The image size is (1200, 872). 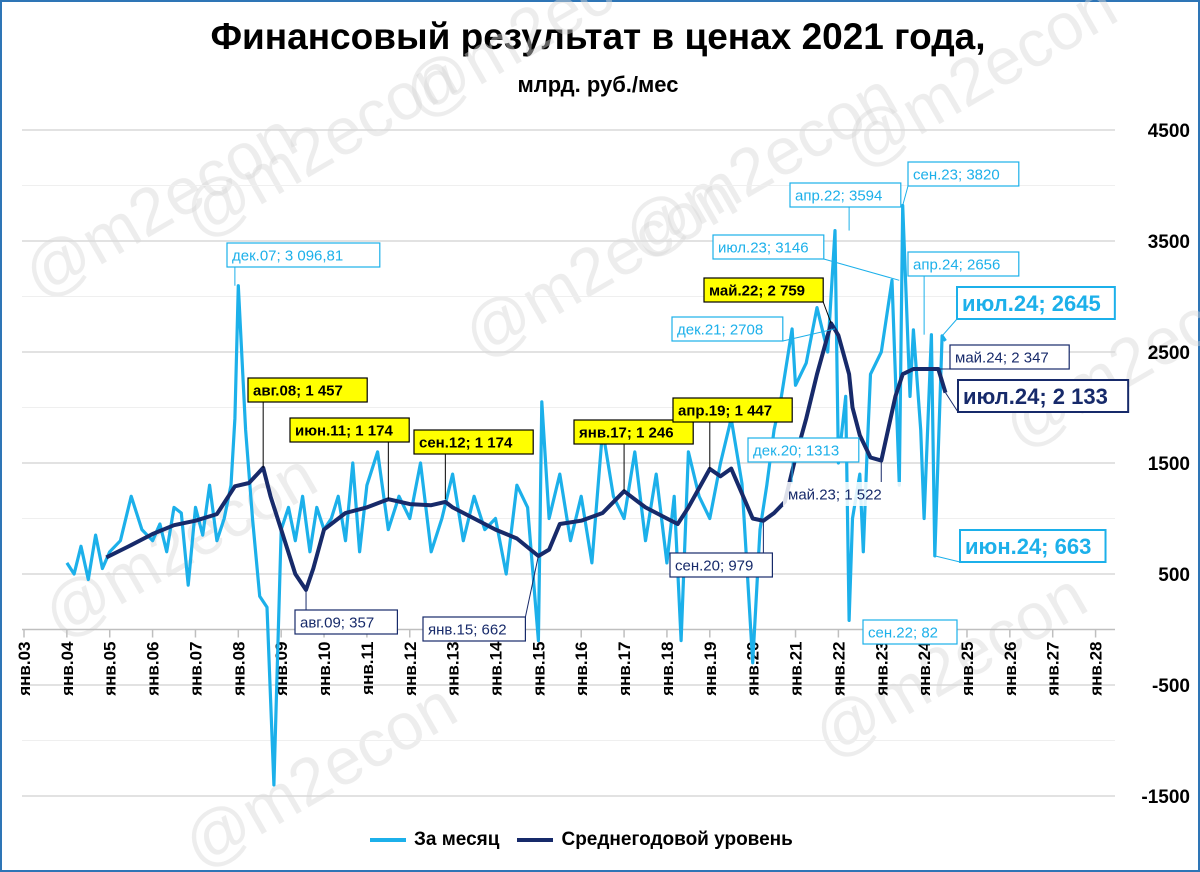 What do you see at coordinates (195, 669) in the screenshot?
I see `x-tick-label: янв.07` at bounding box center [195, 669].